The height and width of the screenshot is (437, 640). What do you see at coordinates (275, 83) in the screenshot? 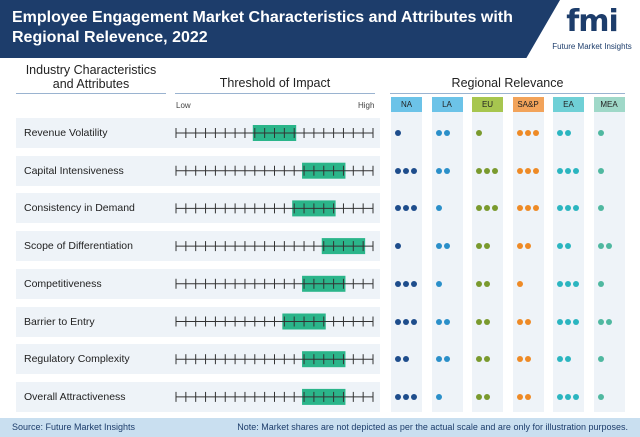
I see `threshold-header: Threshold of Impact` at bounding box center [275, 83].